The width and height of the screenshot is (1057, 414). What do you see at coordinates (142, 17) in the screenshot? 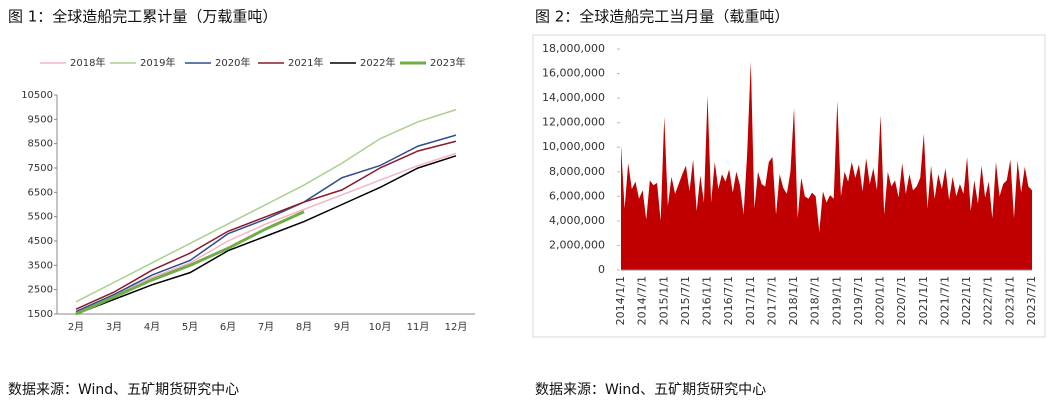
I see `chart-title: 图 1：全球造船完工累计量（万载重吨）` at bounding box center [142, 17].